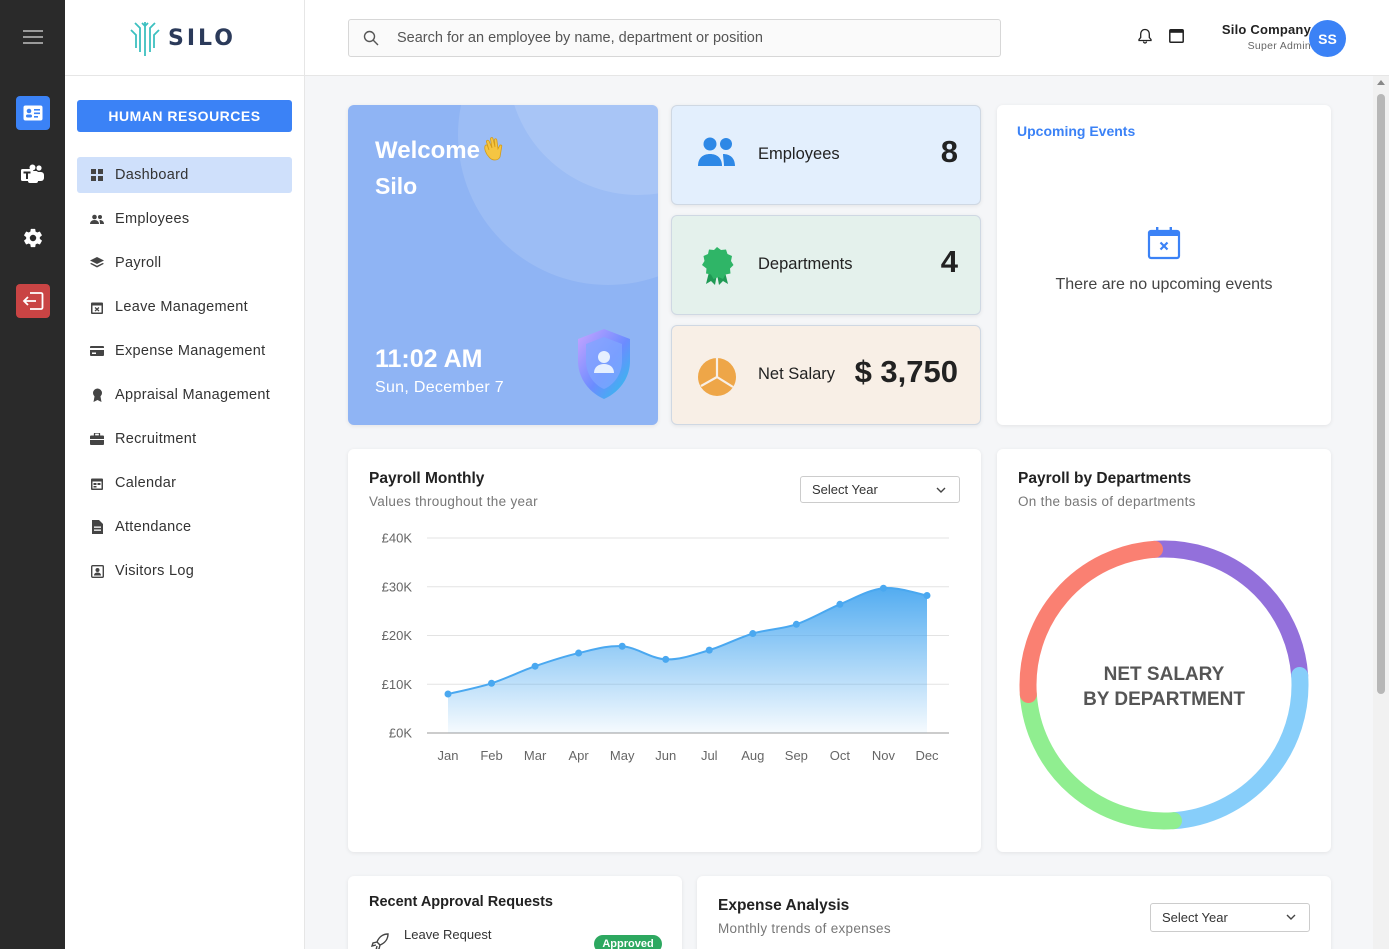  Describe the element at coordinates (184, 263) in the screenshot. I see `sidebar-item-payroll: Payroll` at that location.